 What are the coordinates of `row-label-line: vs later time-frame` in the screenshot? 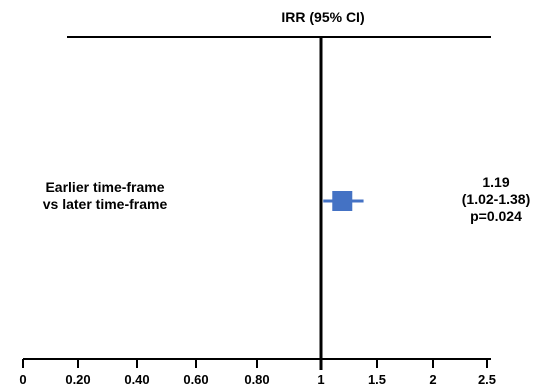 It's located at (105, 204).